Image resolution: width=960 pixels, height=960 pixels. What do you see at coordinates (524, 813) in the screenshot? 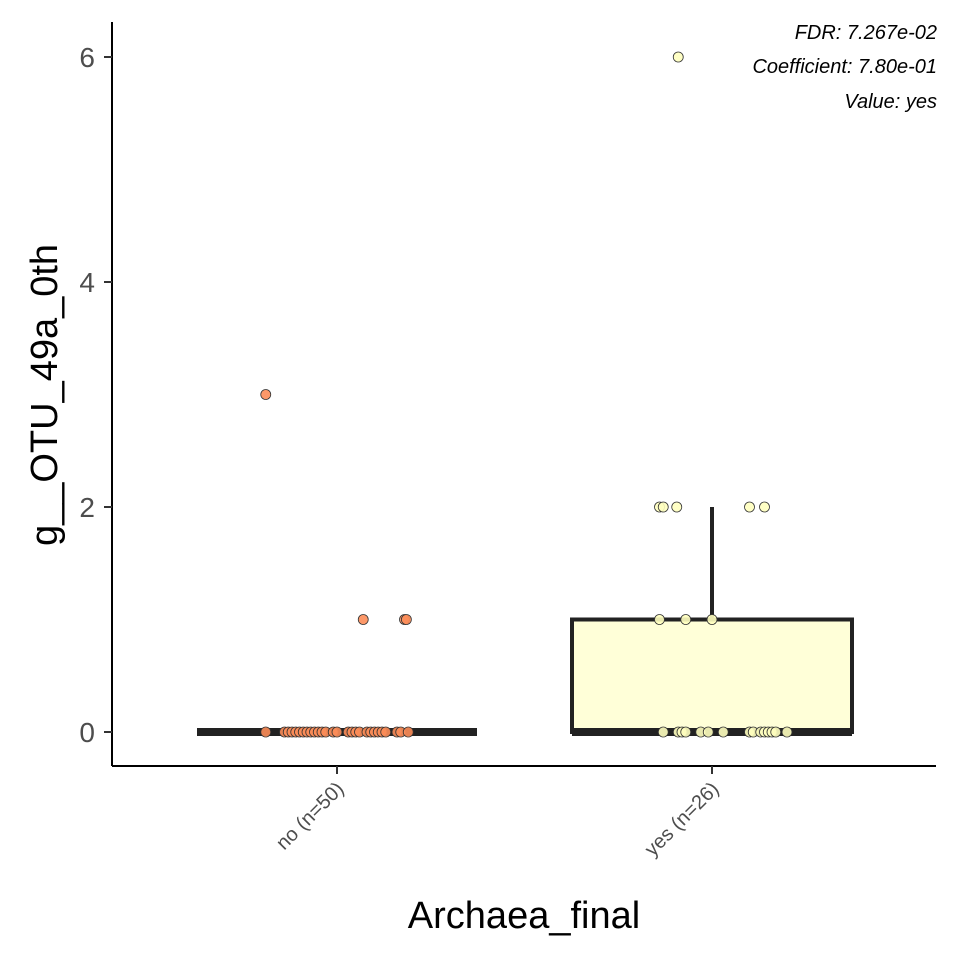
I see `x-axis: no (n=50) yes (n=26)` at bounding box center [524, 813].